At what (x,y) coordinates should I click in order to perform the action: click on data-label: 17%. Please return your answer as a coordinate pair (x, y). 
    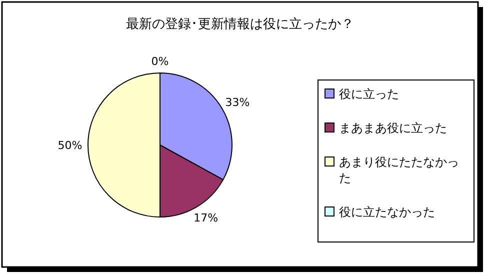
    Looking at the image, I should click on (206, 217).